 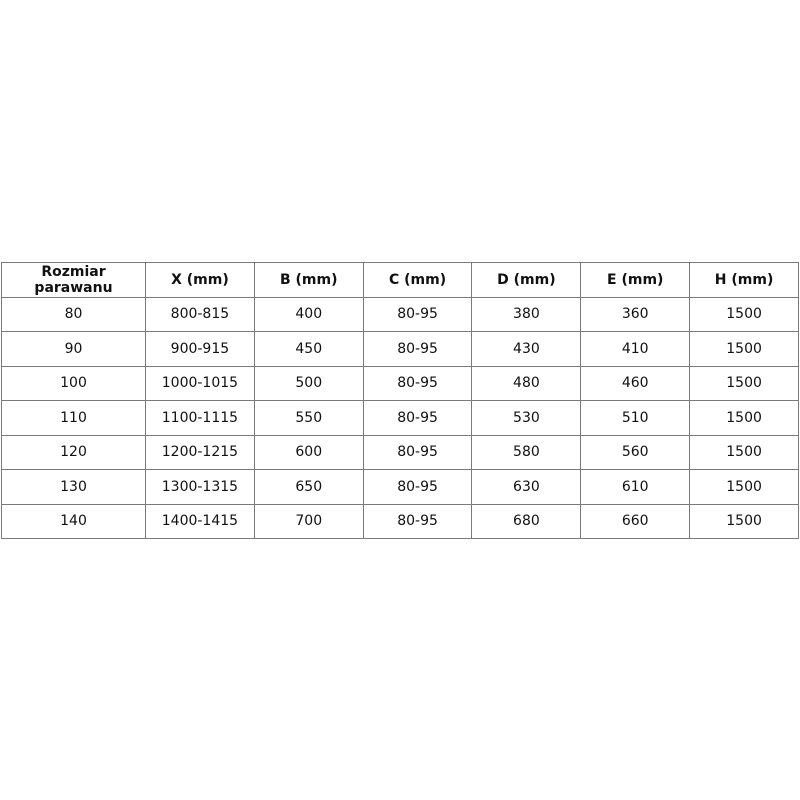 What do you see at coordinates (635, 487) in the screenshot?
I see `table-cell: 610` at bounding box center [635, 487].